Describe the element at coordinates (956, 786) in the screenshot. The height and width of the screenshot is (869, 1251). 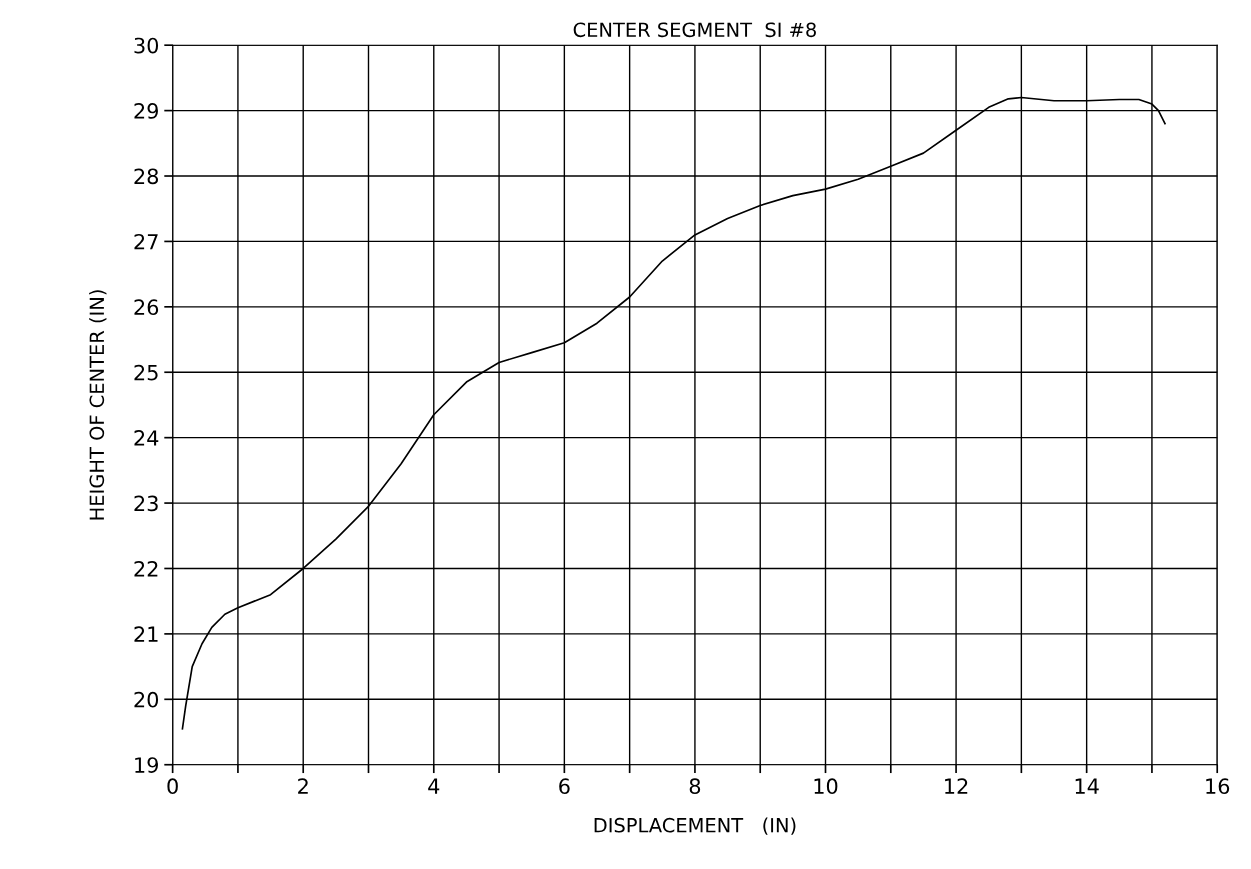
I see `x-tick-label: 12` at that location.